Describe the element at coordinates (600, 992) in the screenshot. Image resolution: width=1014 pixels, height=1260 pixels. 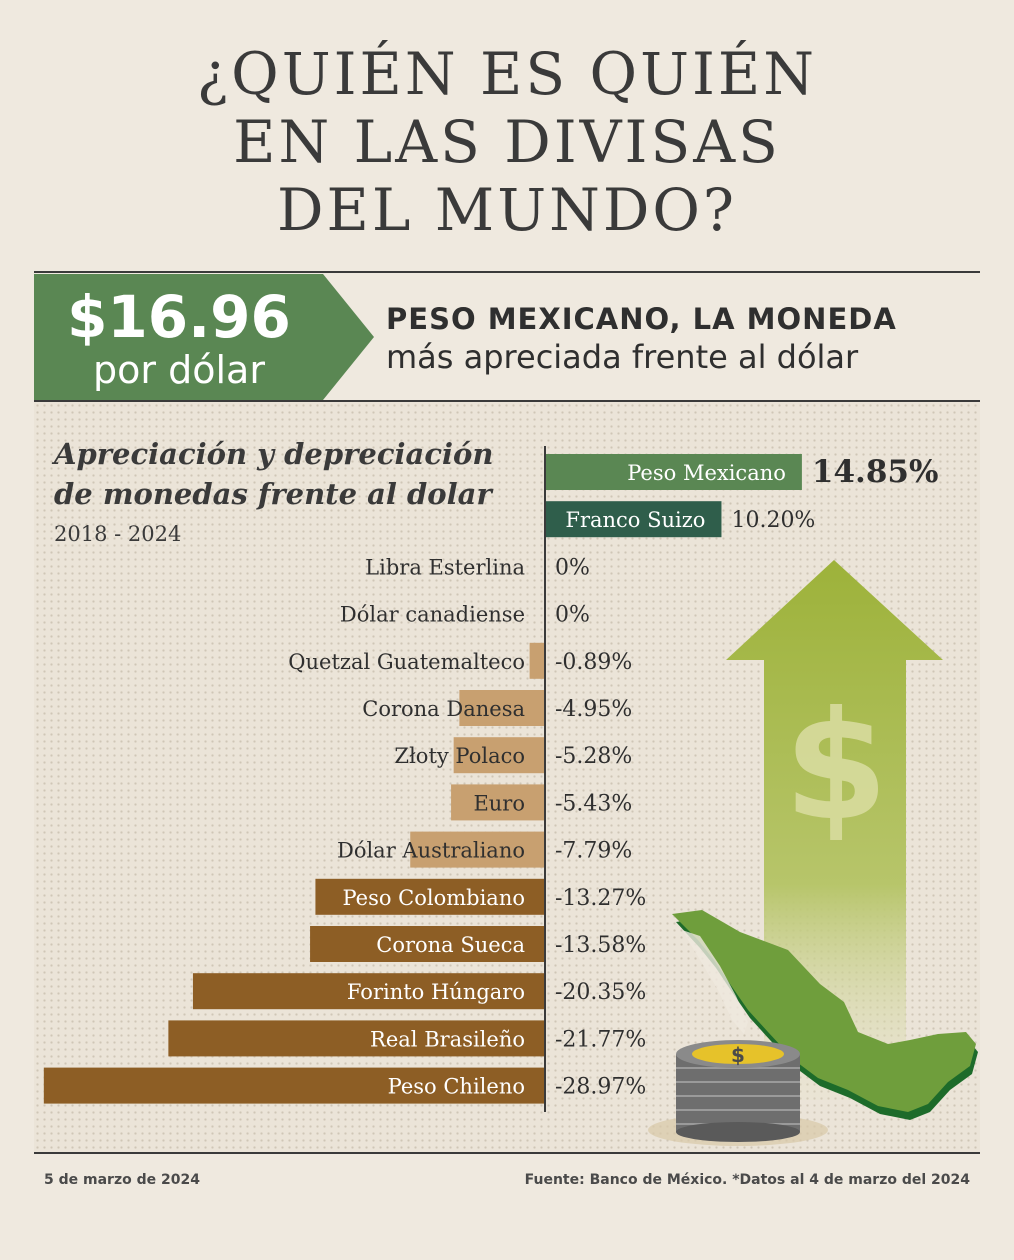
I see `value-label-forinto-hungaro: -20.35%` at that location.